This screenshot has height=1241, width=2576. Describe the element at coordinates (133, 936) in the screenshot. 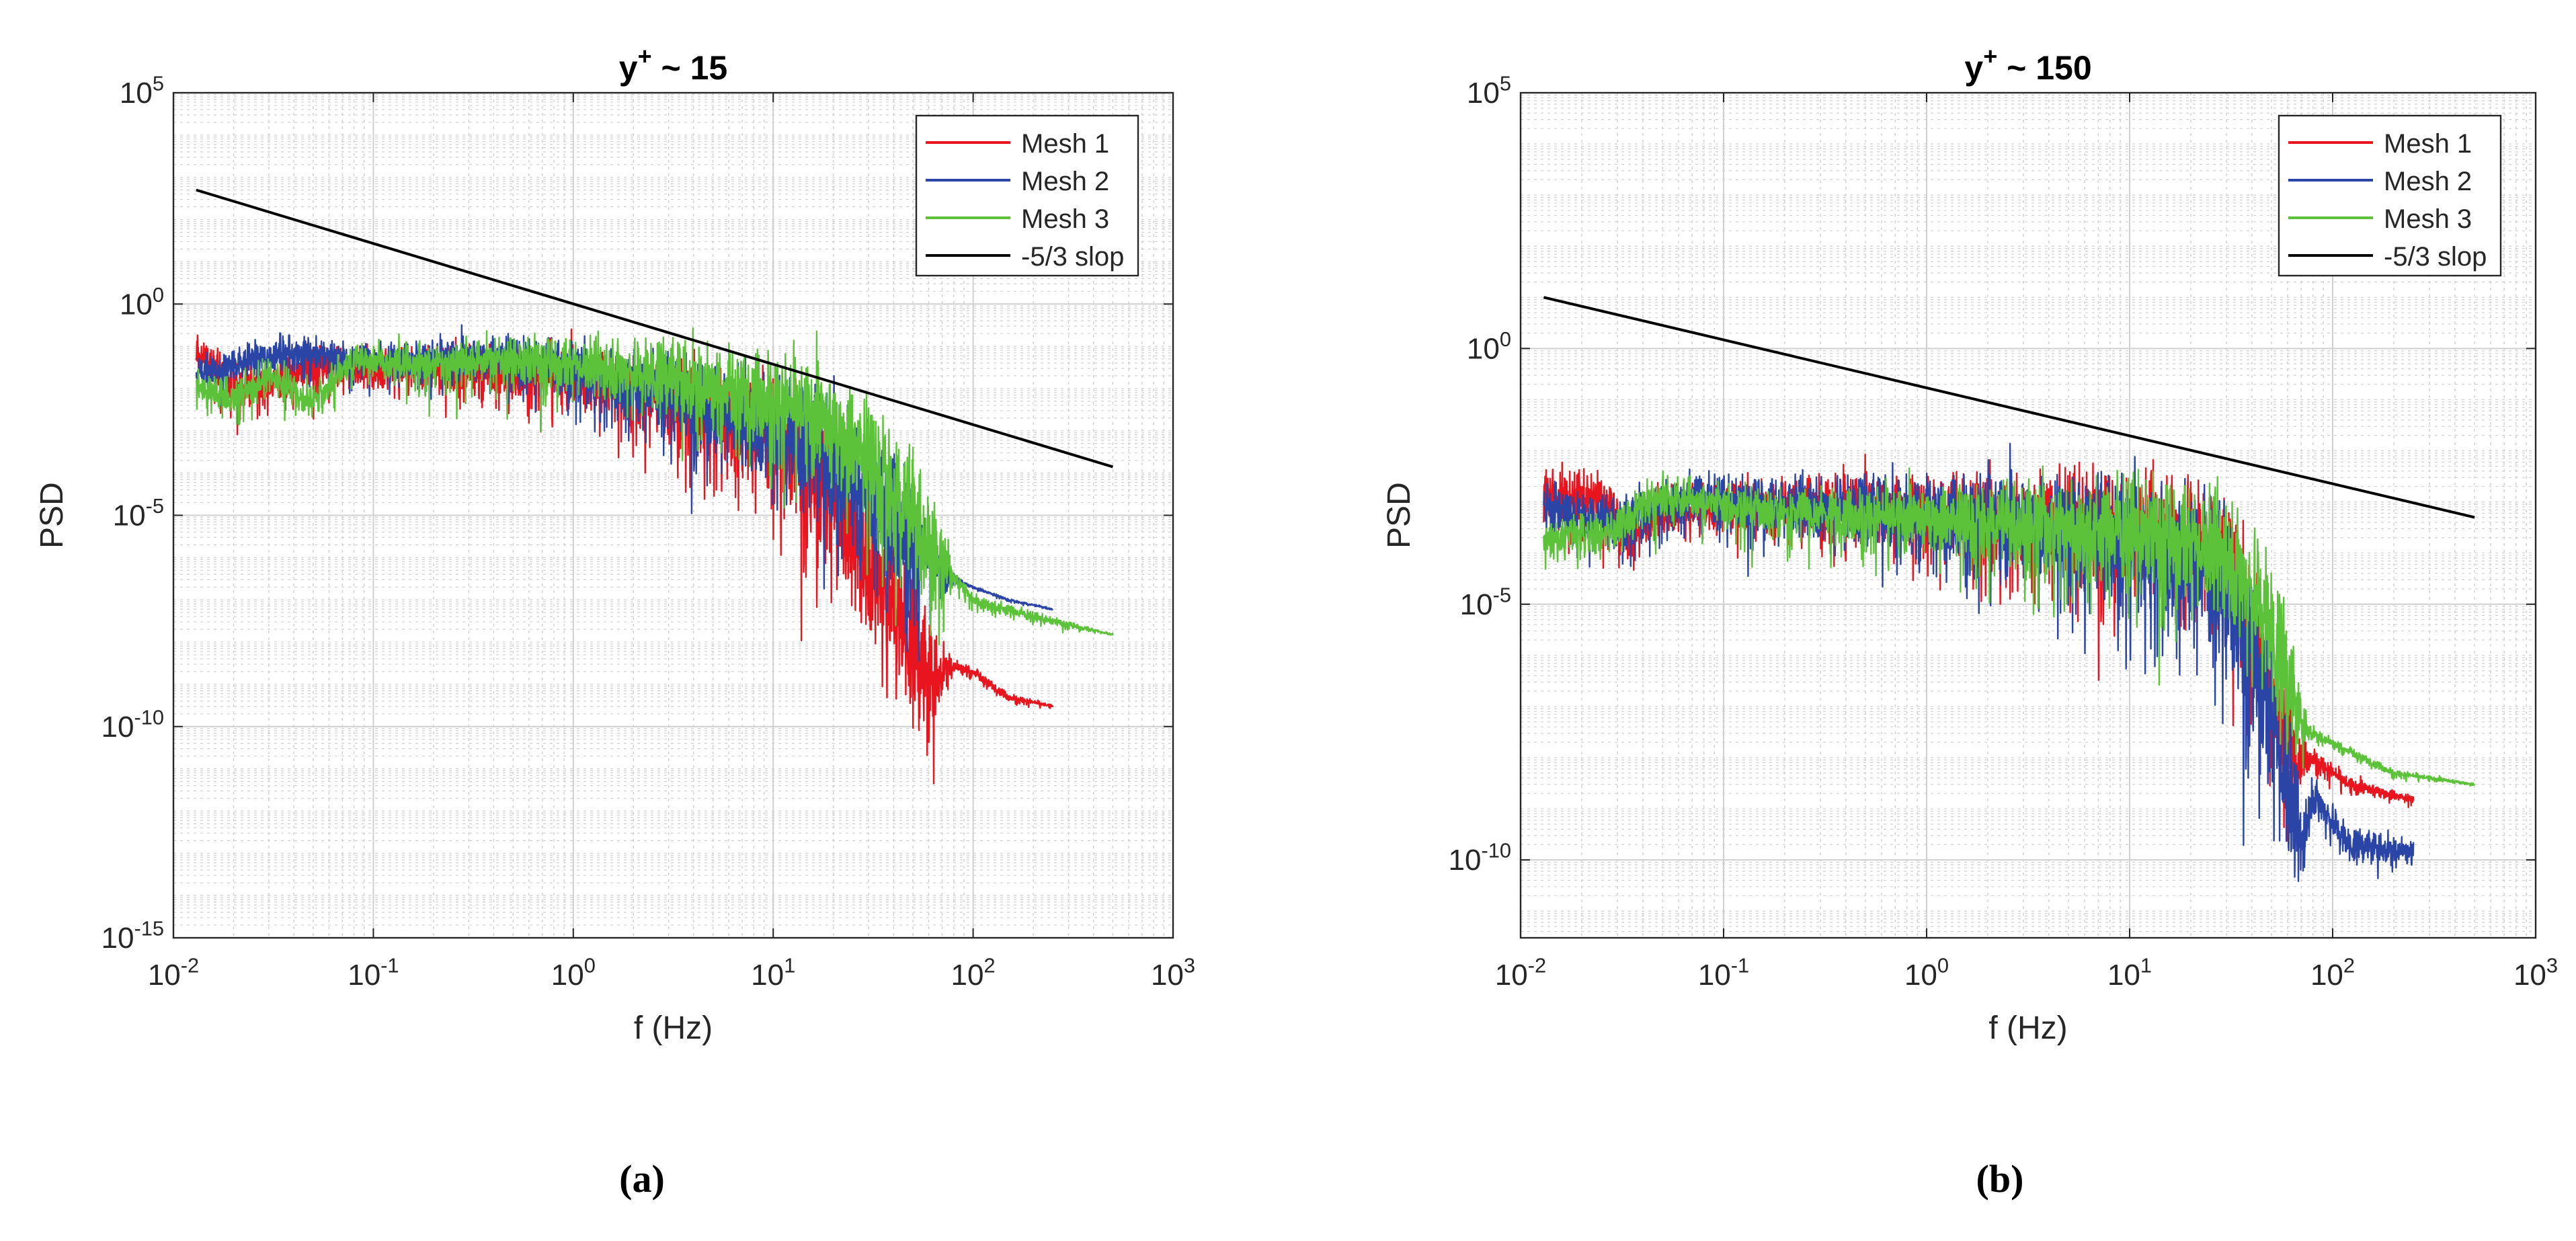

I see `y-tick-label: 10⁻¹⁵` at that location.